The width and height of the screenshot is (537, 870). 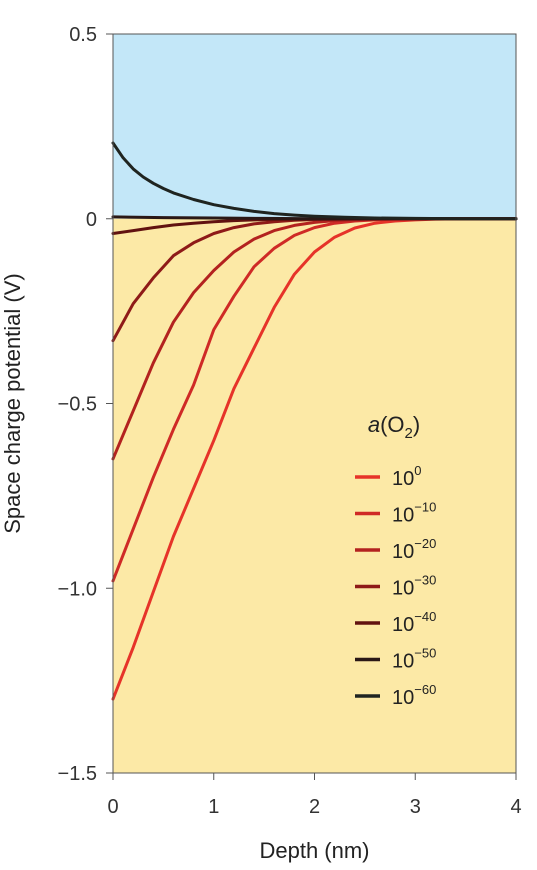 I want to click on legend: 100 10−10 10−20 10−30 10−40 10−50 10−60, so click(x=395, y=586).